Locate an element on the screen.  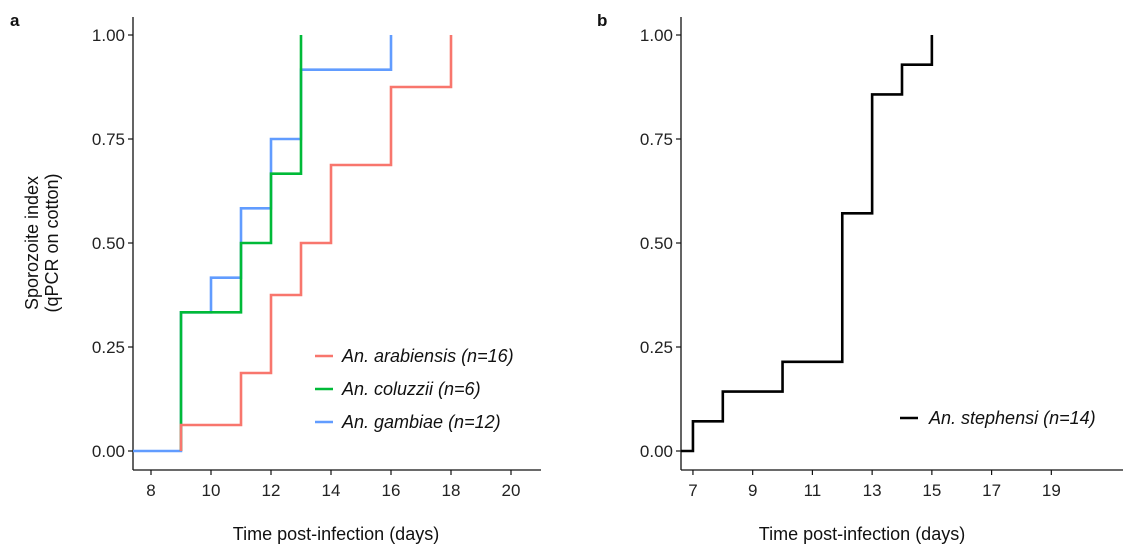
panel-a-y-axis-title-line: (qPCR on cotton) is located at coordinates (52, 242).